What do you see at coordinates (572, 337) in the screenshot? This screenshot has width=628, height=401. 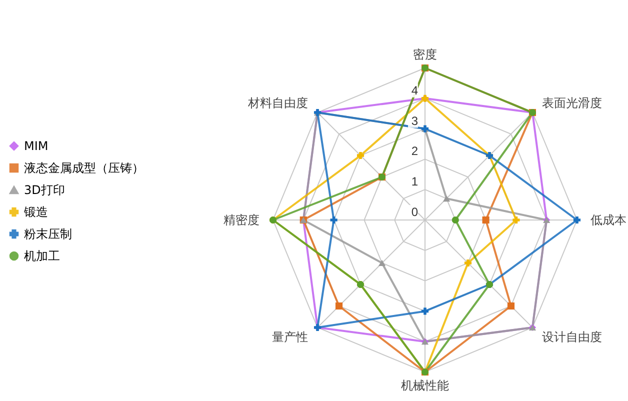 I see `spoke-label: 设计自由度` at bounding box center [572, 337].